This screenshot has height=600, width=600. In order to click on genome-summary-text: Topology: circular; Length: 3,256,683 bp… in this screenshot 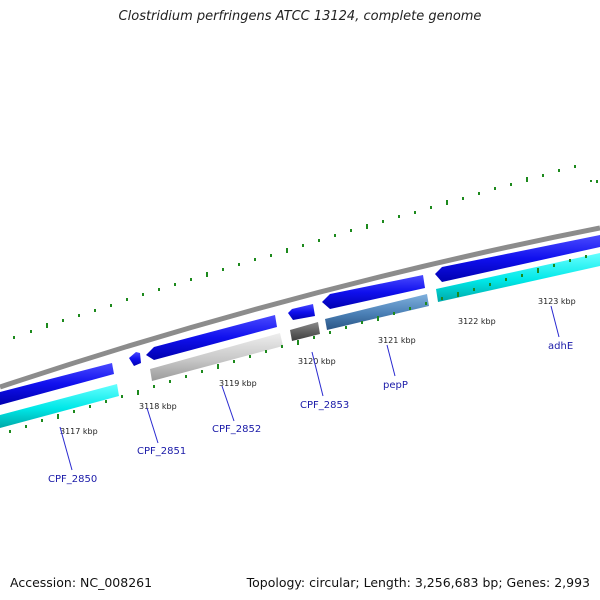, I will do `click(418, 582)`.